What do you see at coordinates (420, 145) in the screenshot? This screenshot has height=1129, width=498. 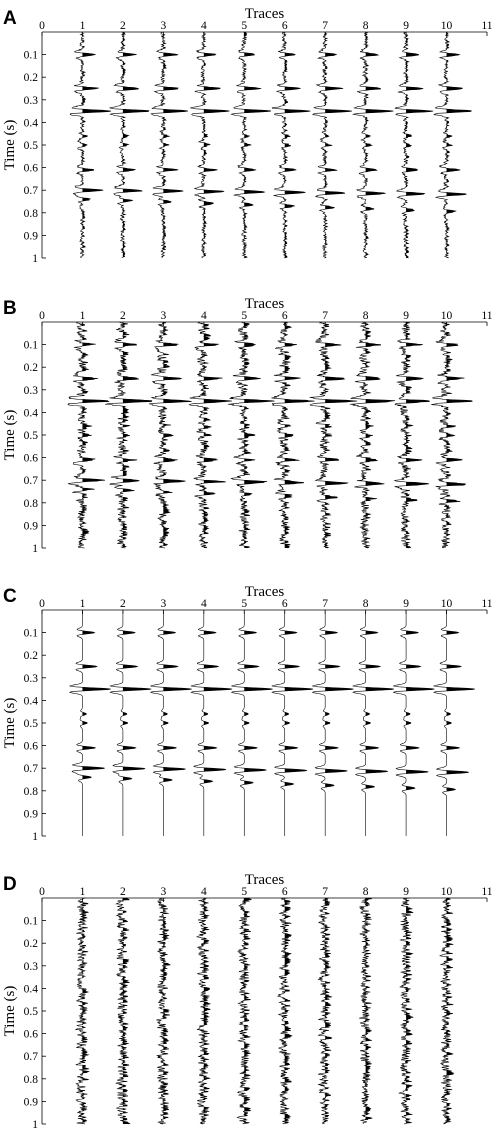 I see `trace-9-fill` at bounding box center [420, 145].